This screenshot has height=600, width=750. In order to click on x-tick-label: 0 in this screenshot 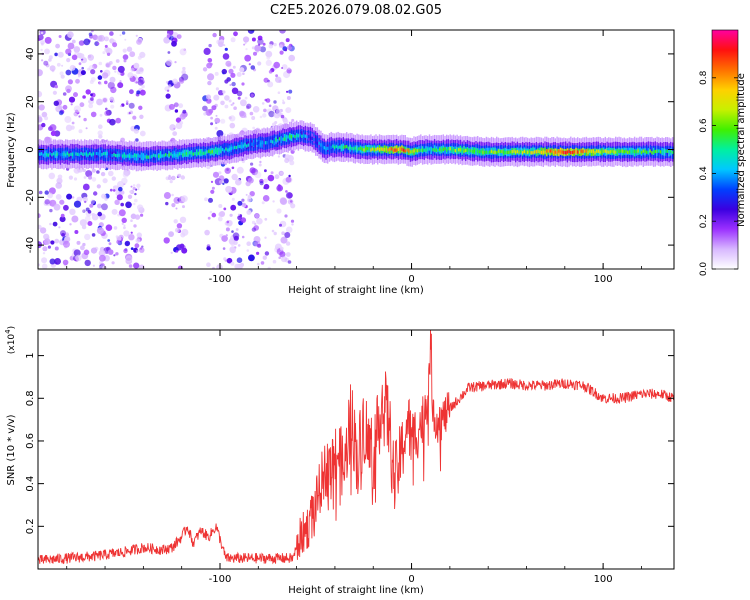, I will do `click(411, 579)`.